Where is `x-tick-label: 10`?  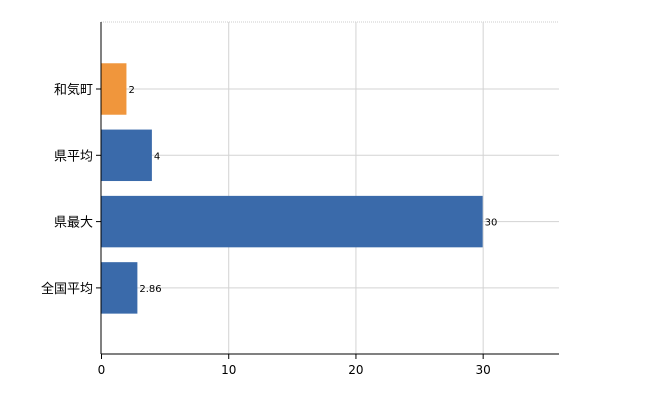 x-tick-label: 10 is located at coordinates (228, 370).